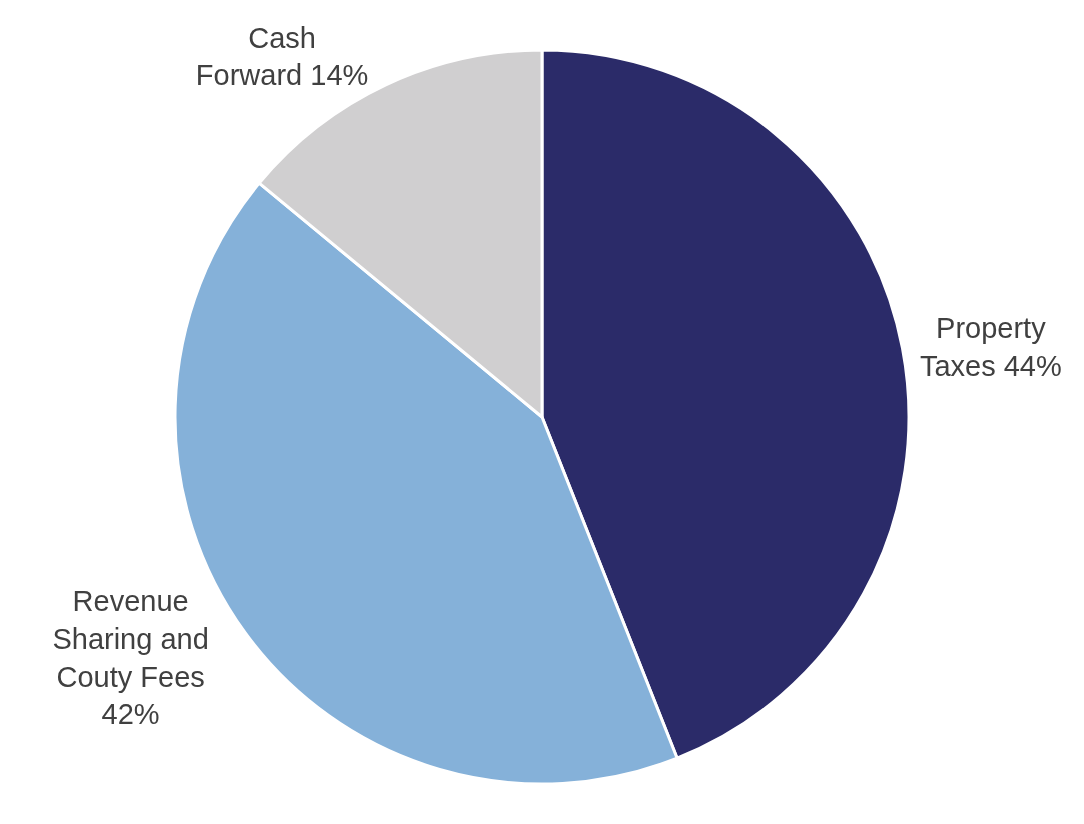 The image size is (1084, 824). What do you see at coordinates (130, 714) in the screenshot?
I see `data-label: 42%` at bounding box center [130, 714].